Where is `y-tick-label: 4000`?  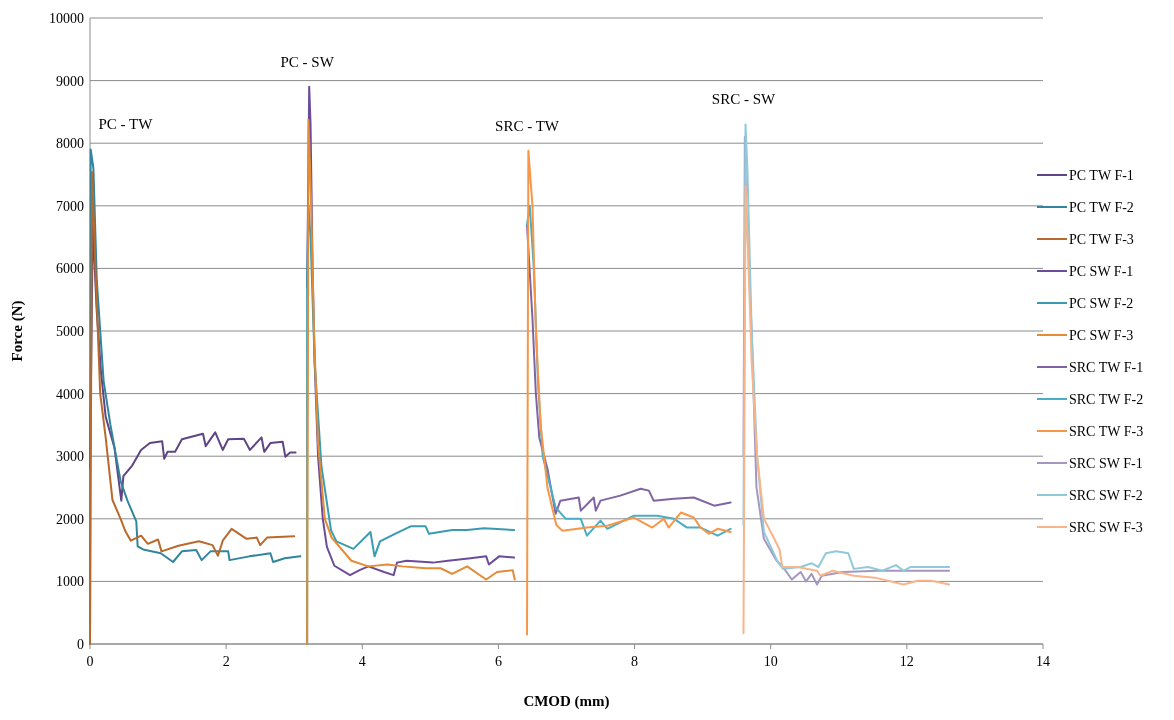 y-tick-label: 4000 is located at coordinates (70, 394).